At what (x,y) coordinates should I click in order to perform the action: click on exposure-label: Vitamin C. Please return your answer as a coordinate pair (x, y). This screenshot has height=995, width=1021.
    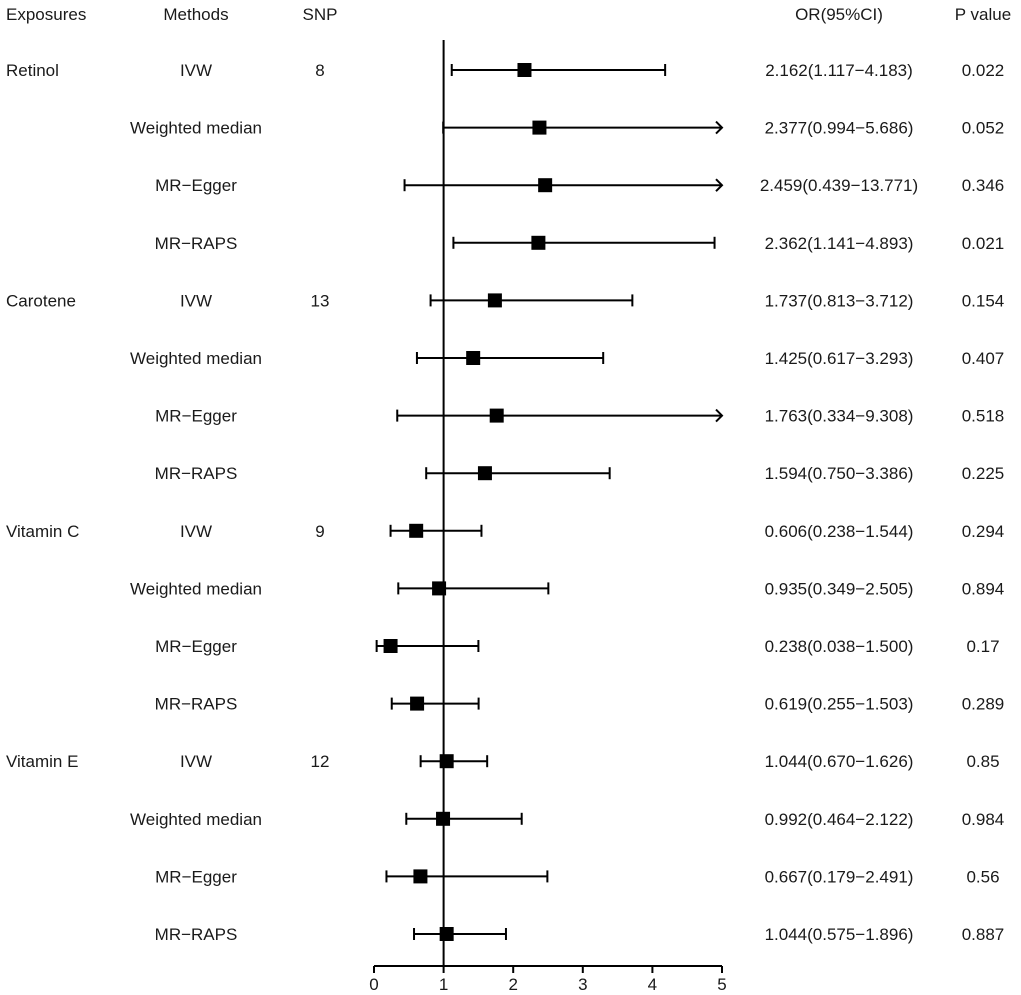
    Looking at the image, I should click on (42, 531).